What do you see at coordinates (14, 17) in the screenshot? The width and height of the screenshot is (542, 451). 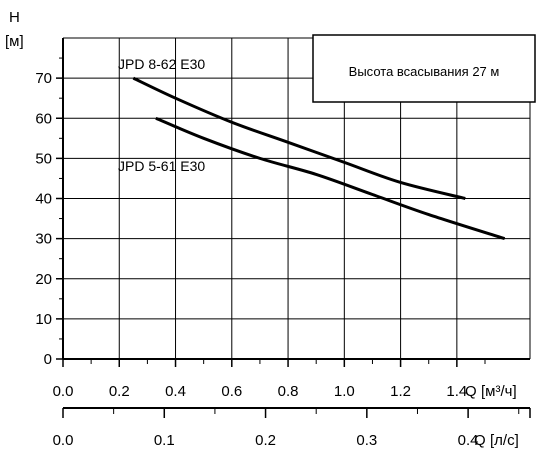 I see `y-axis-label: H` at bounding box center [14, 17].